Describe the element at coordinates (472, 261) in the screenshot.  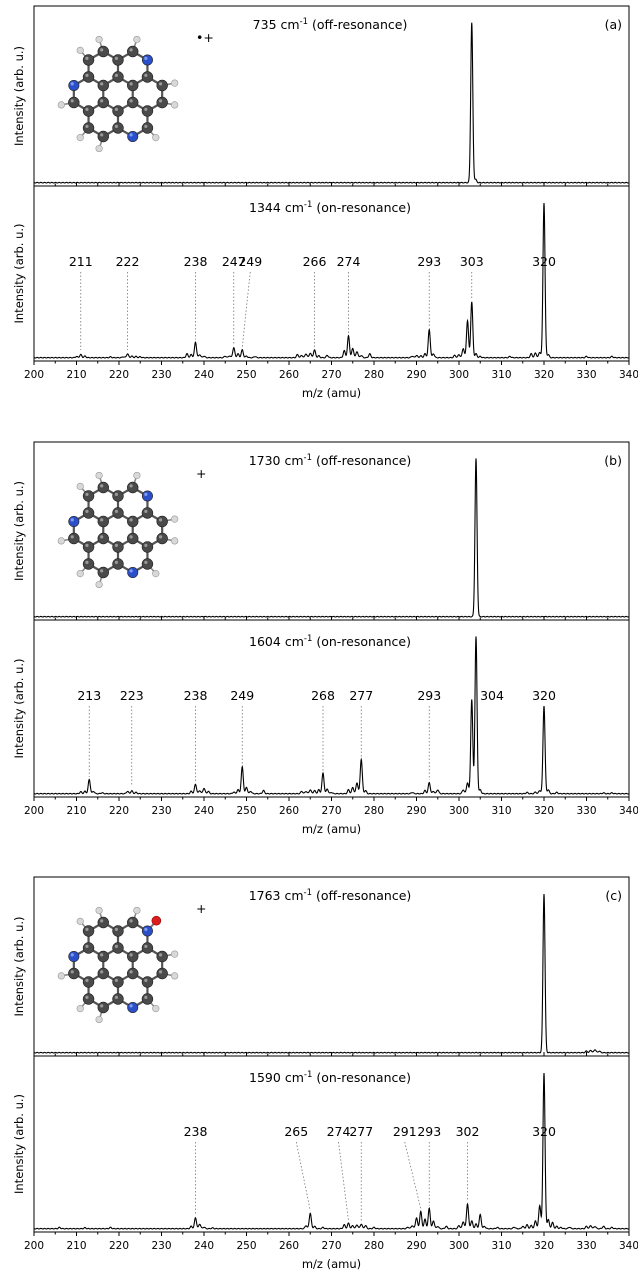
I see `peak-label: 303` at that location.